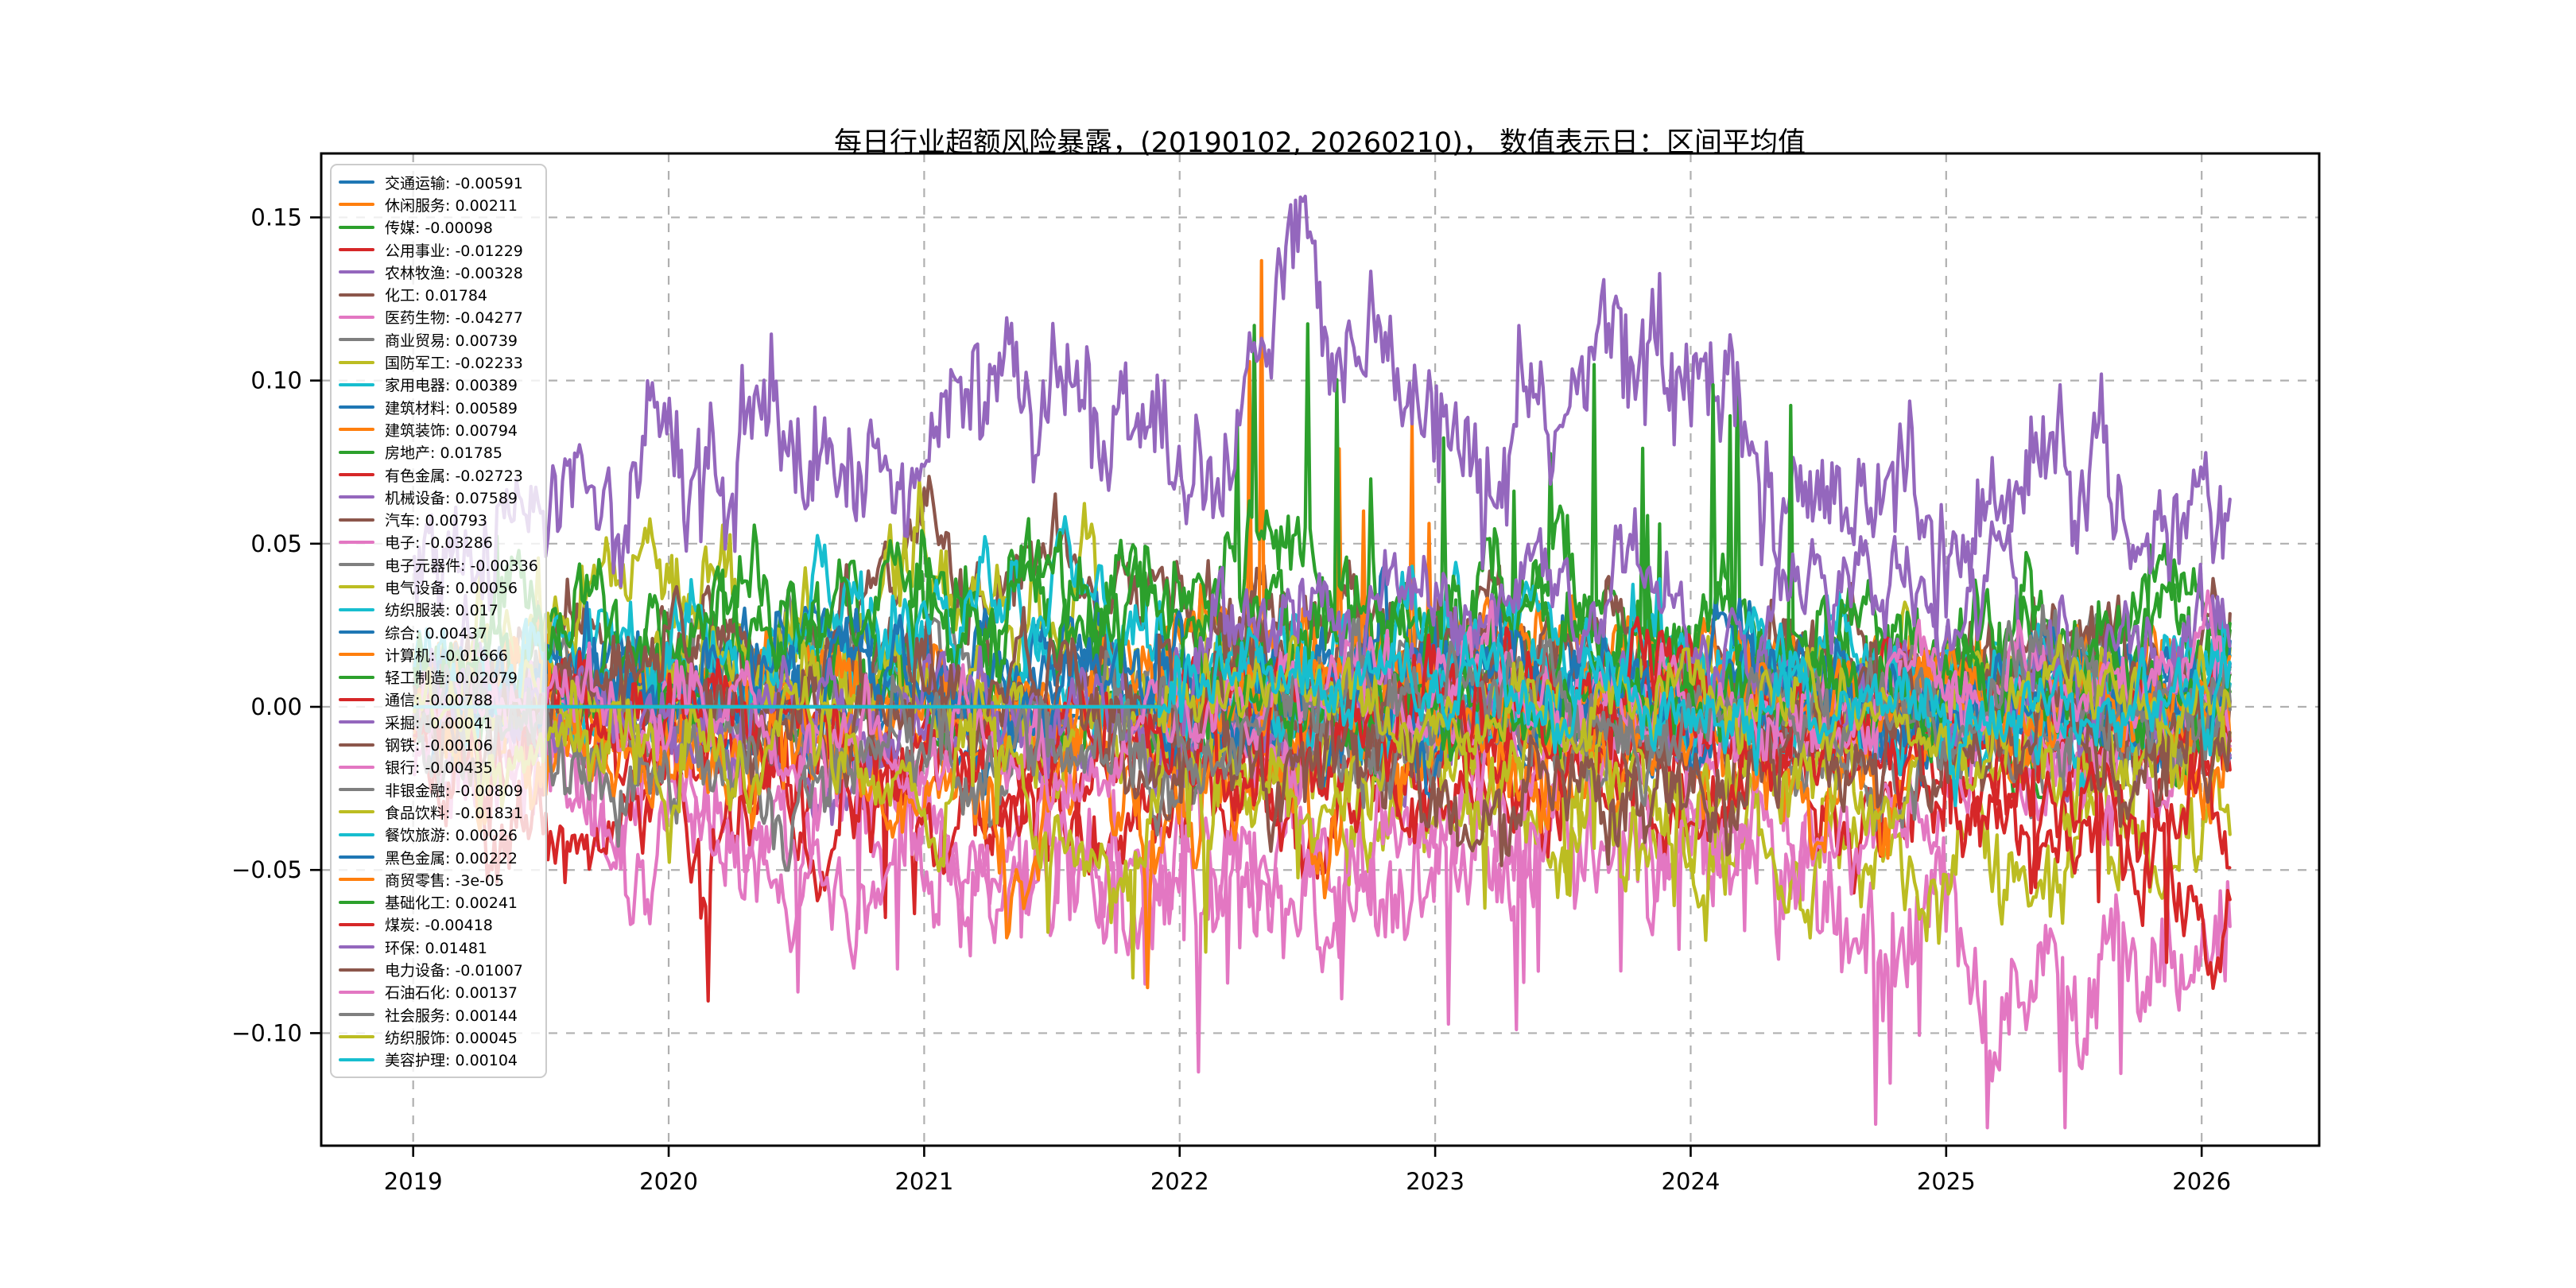  I want to click on legend-label: 计算机: -0.01666, so click(446, 655).